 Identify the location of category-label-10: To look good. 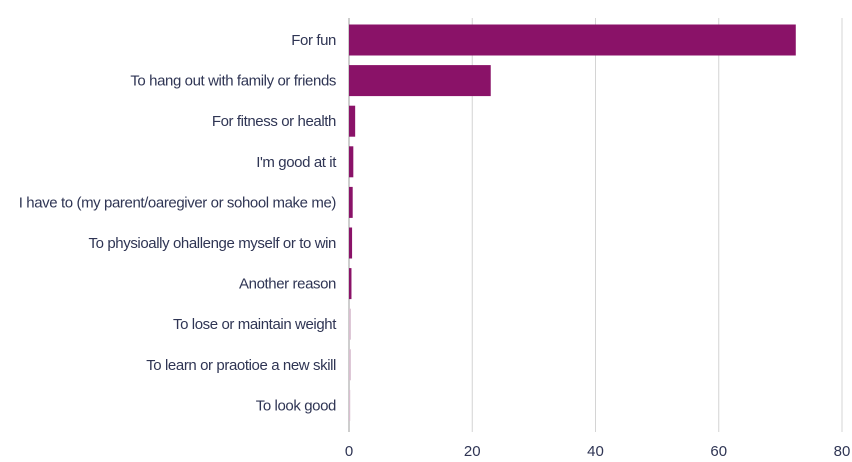
(296, 405).